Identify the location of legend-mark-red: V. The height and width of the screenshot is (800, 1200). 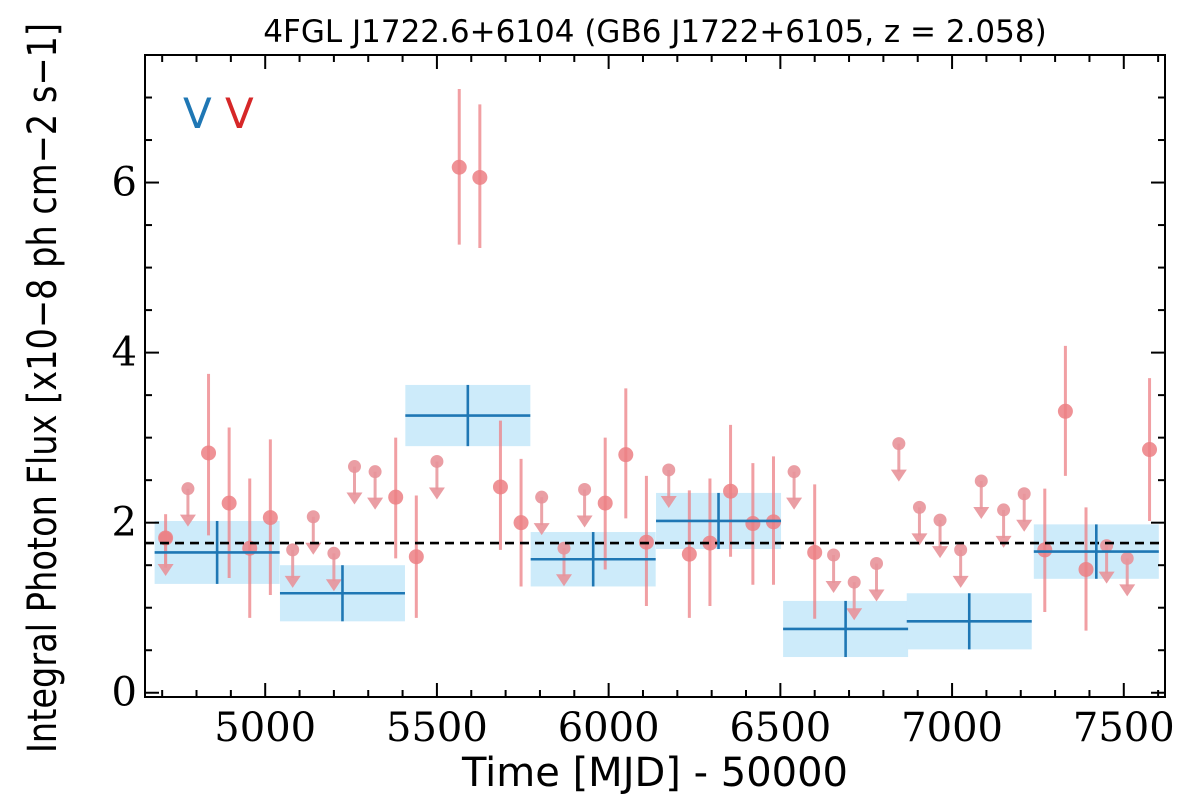
(239, 113).